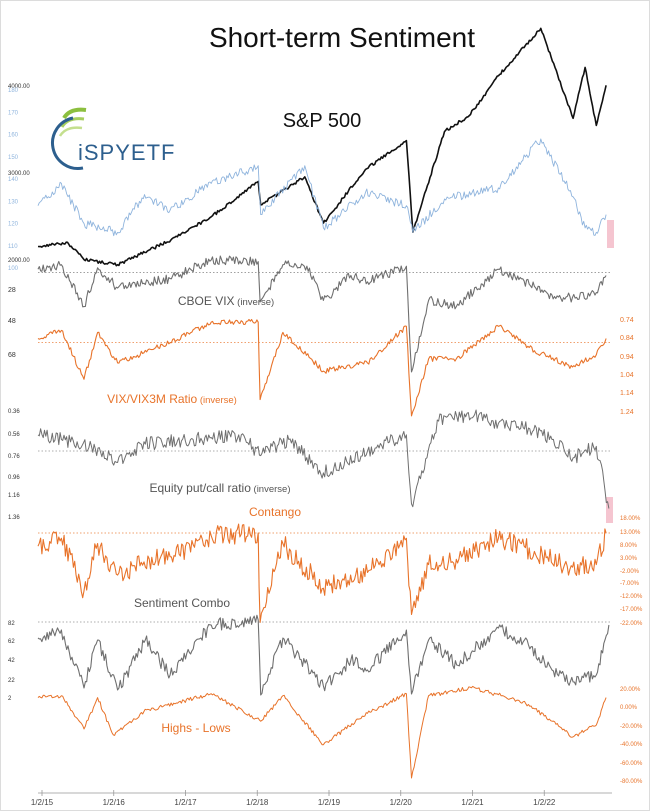  Describe the element at coordinates (14, 435) in the screenshot. I see `tick-label-left: 0.56` at that location.